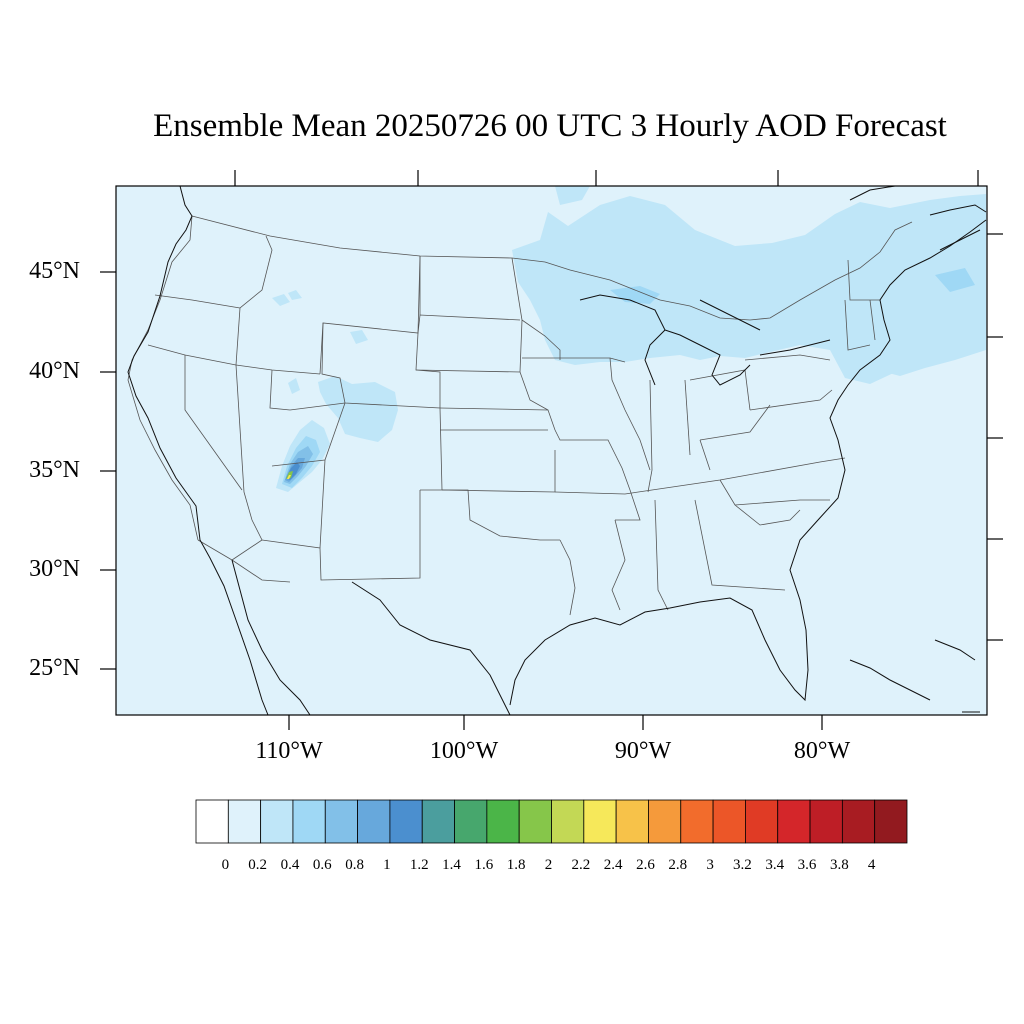 This screenshot has width=1024, height=1024. Describe the element at coordinates (807, 865) in the screenshot. I see `colorbar-tick-label: 3.6` at that location.